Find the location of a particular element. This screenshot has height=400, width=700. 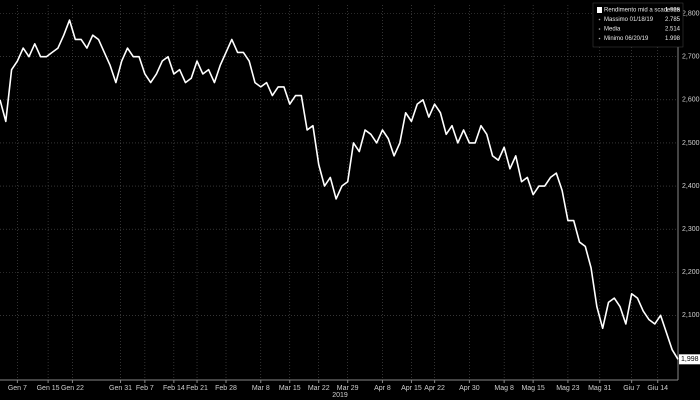

y-tick-label: 2,200 is located at coordinates (691, 272).